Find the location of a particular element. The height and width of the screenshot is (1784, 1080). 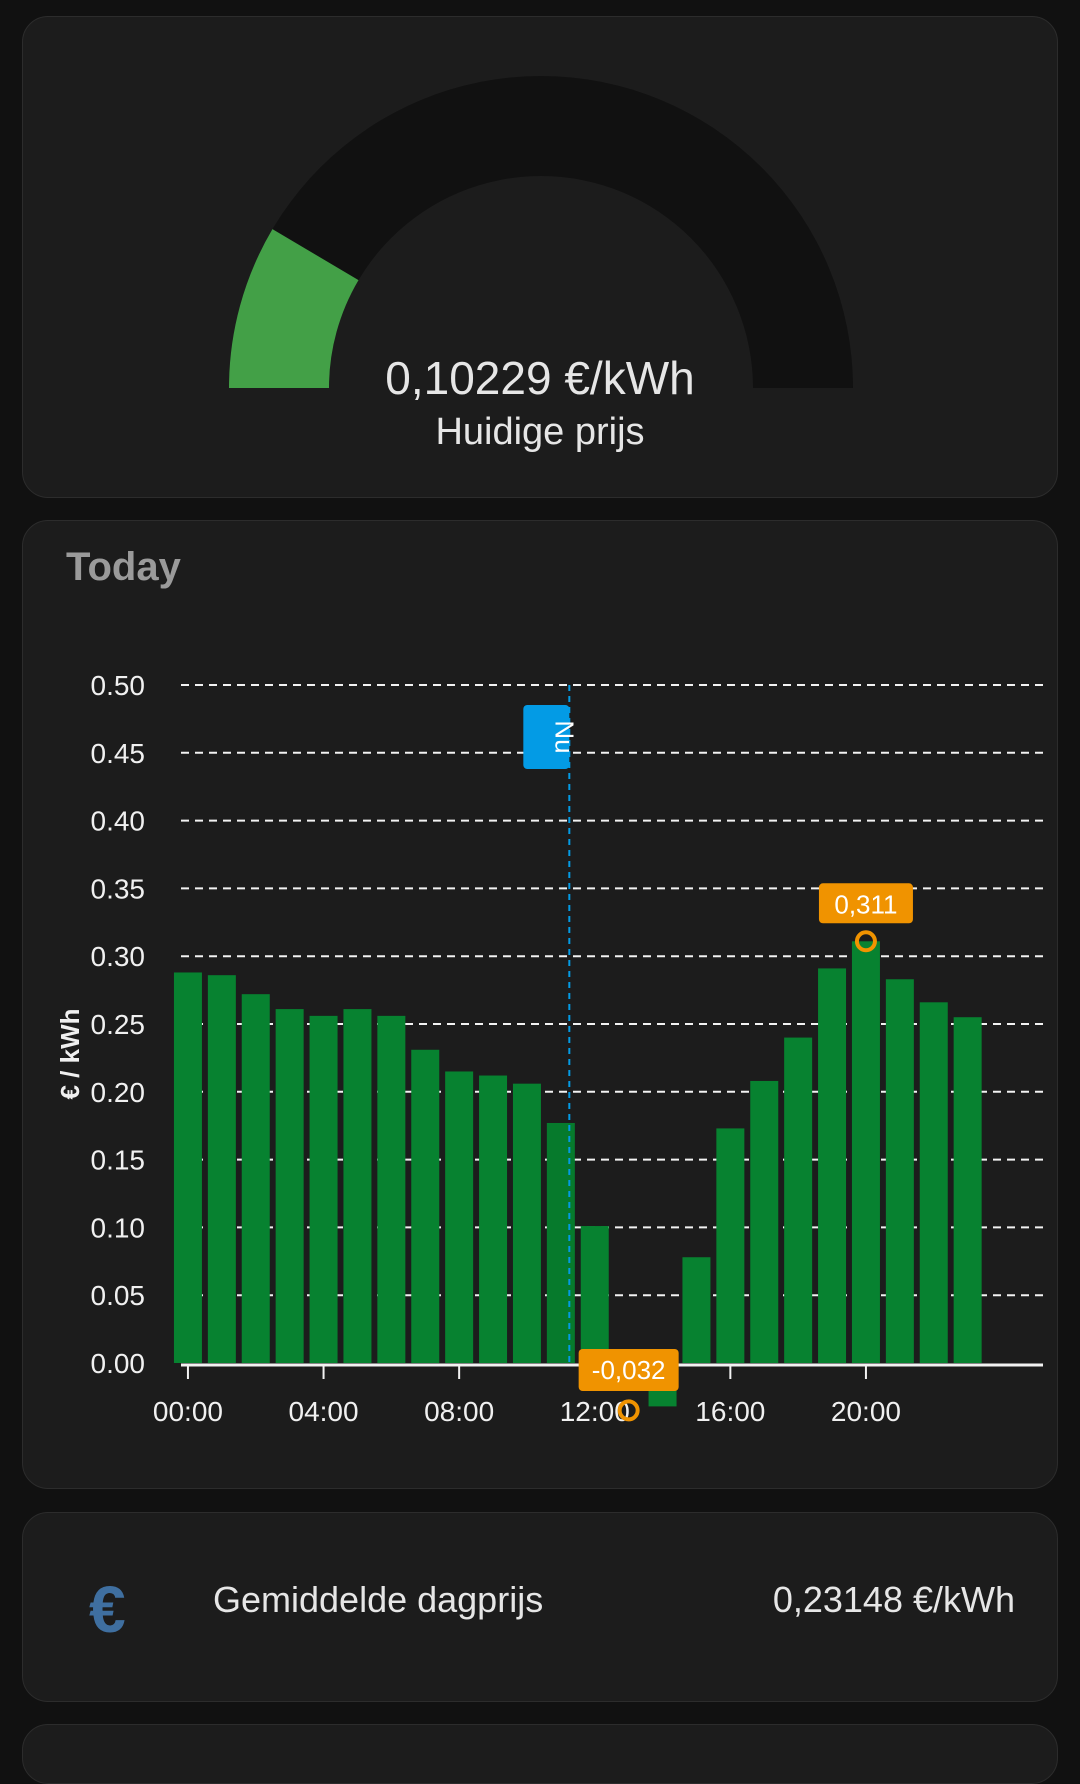

y-tick-label: 0.25 is located at coordinates (118, 1024).